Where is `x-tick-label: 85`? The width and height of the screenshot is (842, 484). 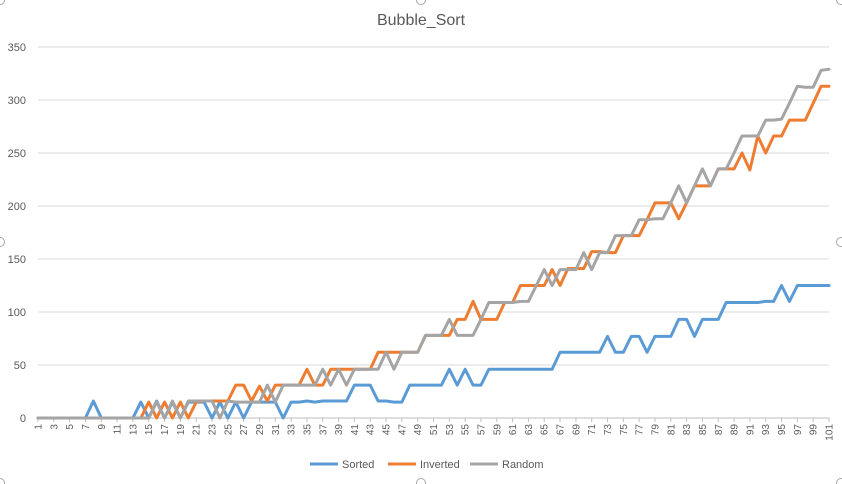
x-tick-label: 85 is located at coordinates (703, 430).